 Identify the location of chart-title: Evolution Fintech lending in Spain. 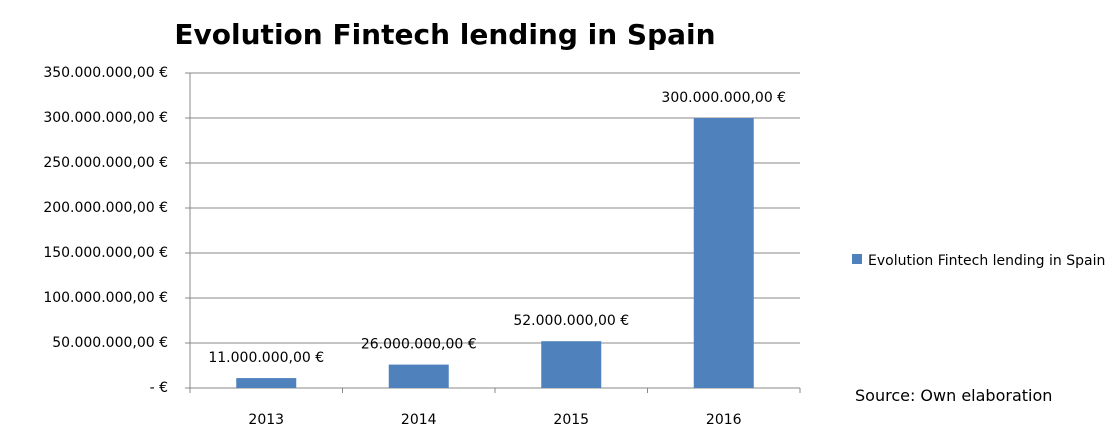
(444, 34).